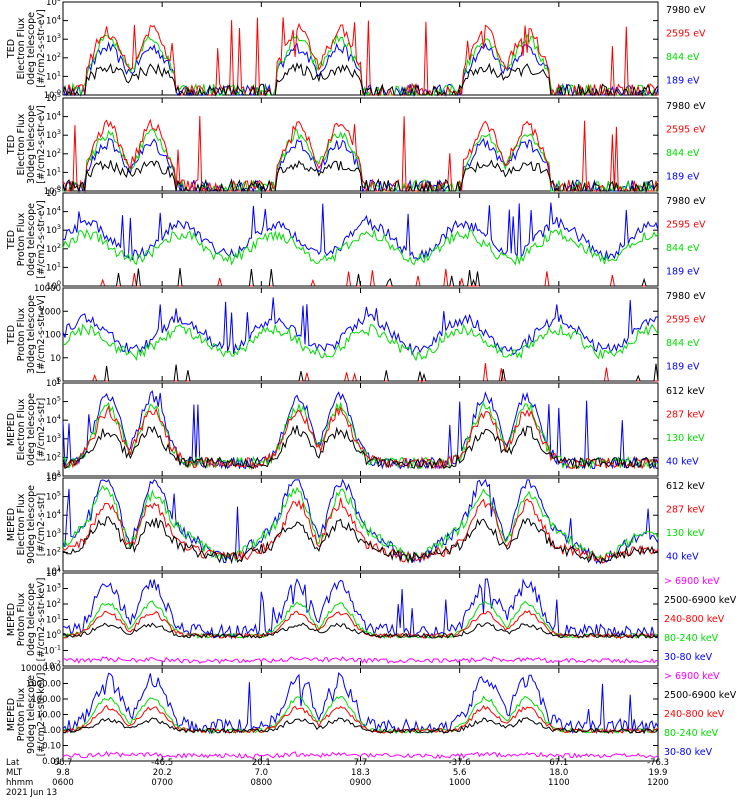 This screenshot has height=800, width=750. I want to click on legend-entry: 30-80 keV, so click(688, 657).